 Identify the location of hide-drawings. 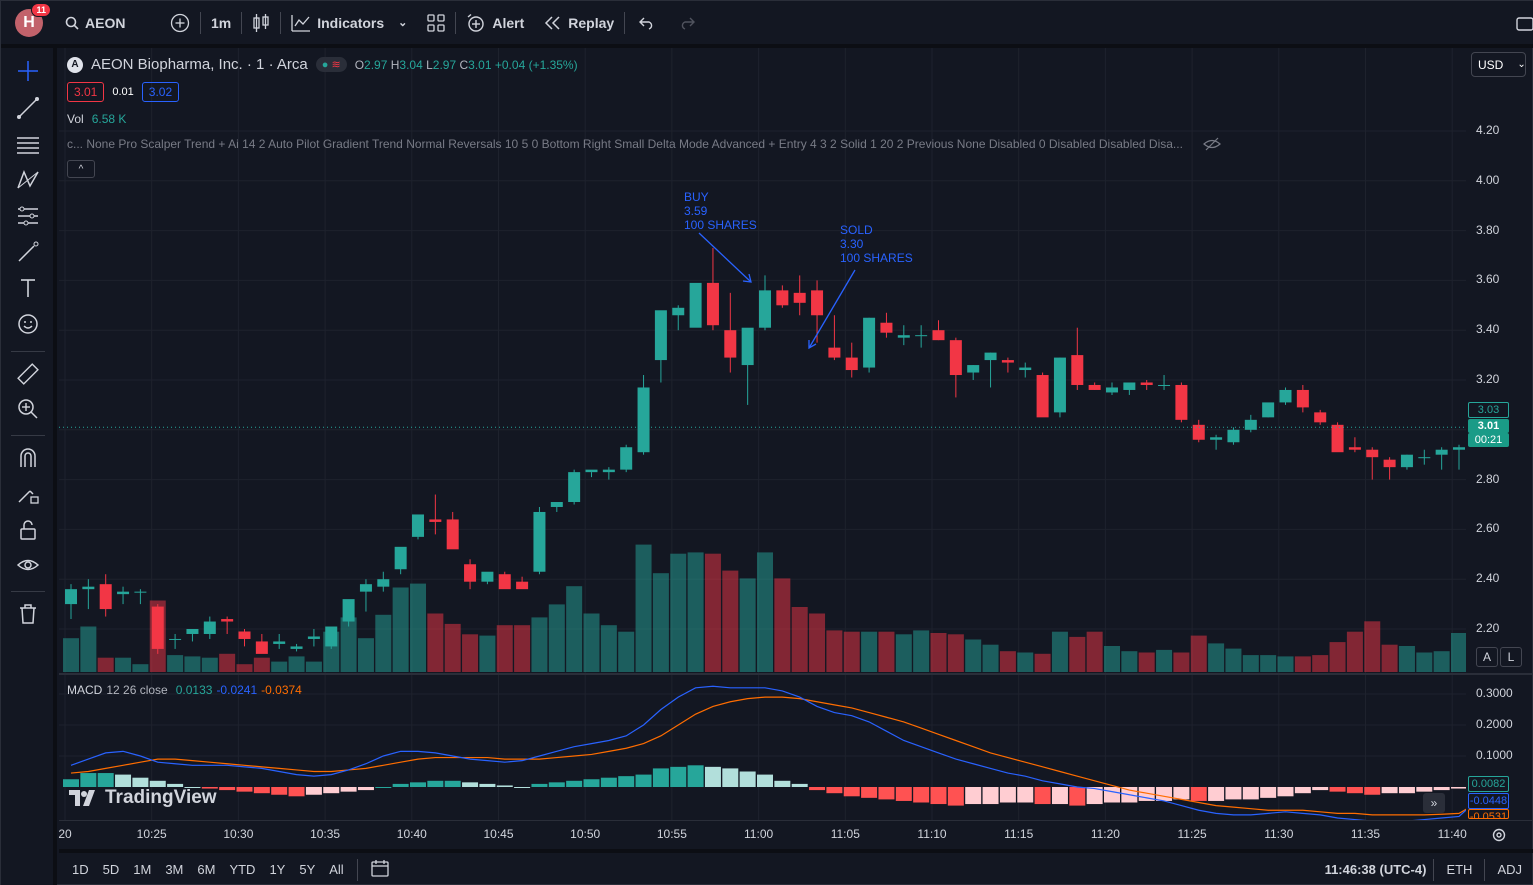
(28, 565).